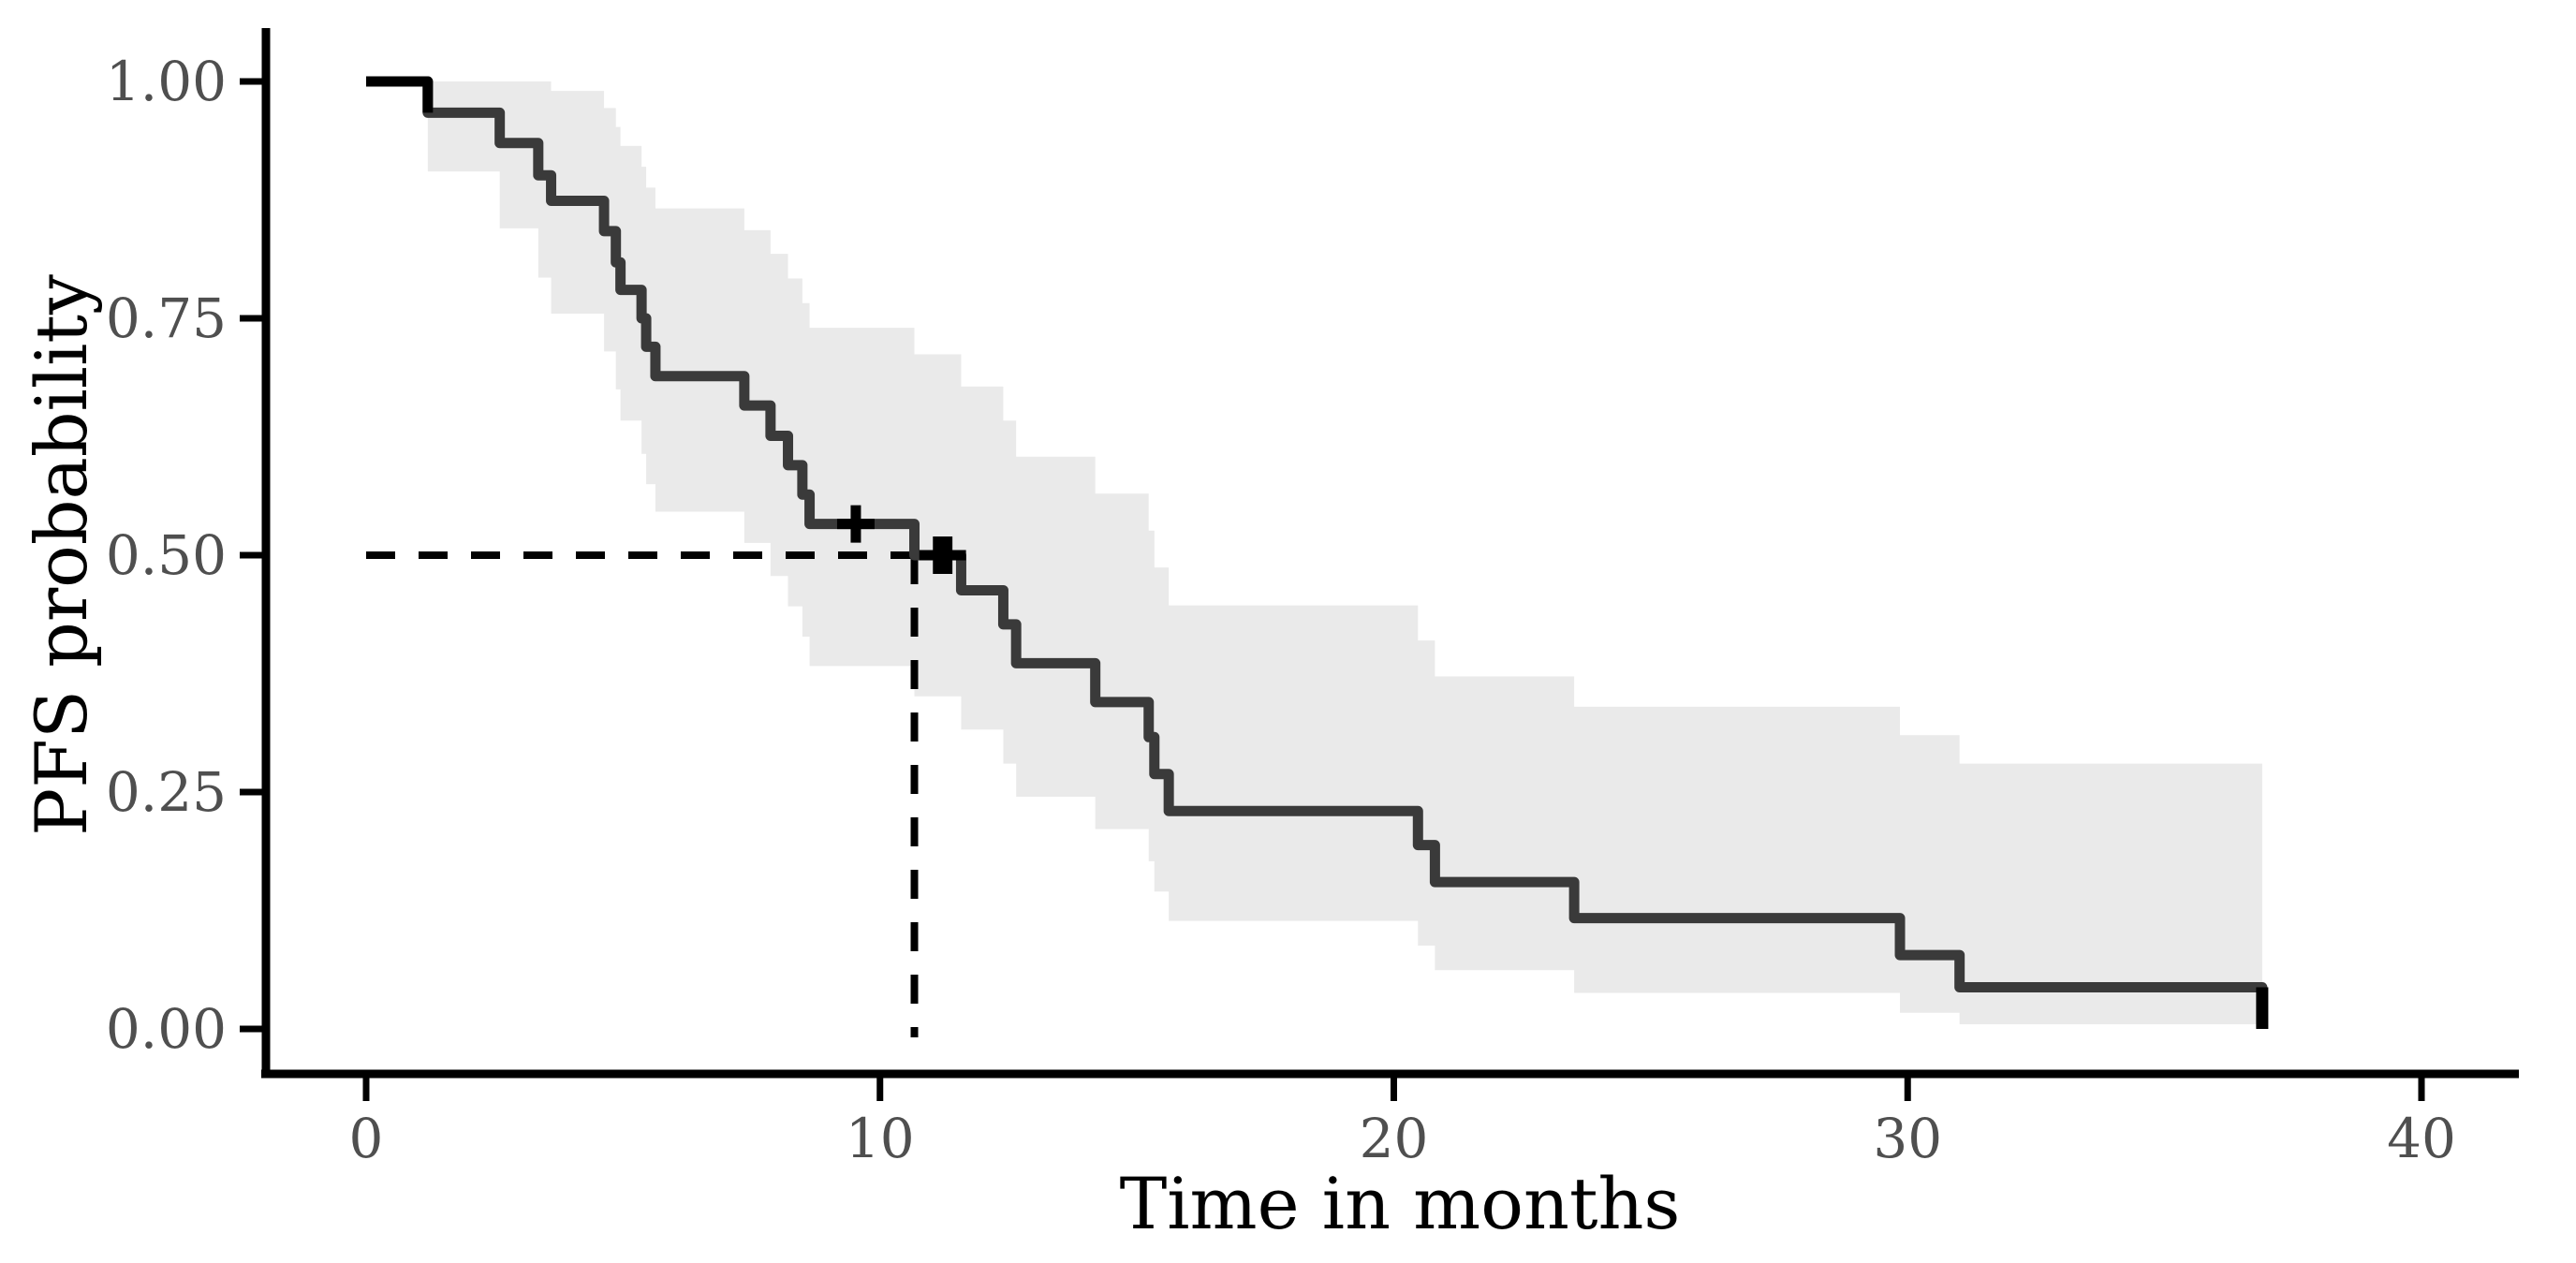  What do you see at coordinates (1907, 1138) in the screenshot?
I see `x-tick-label: 30` at bounding box center [1907, 1138].